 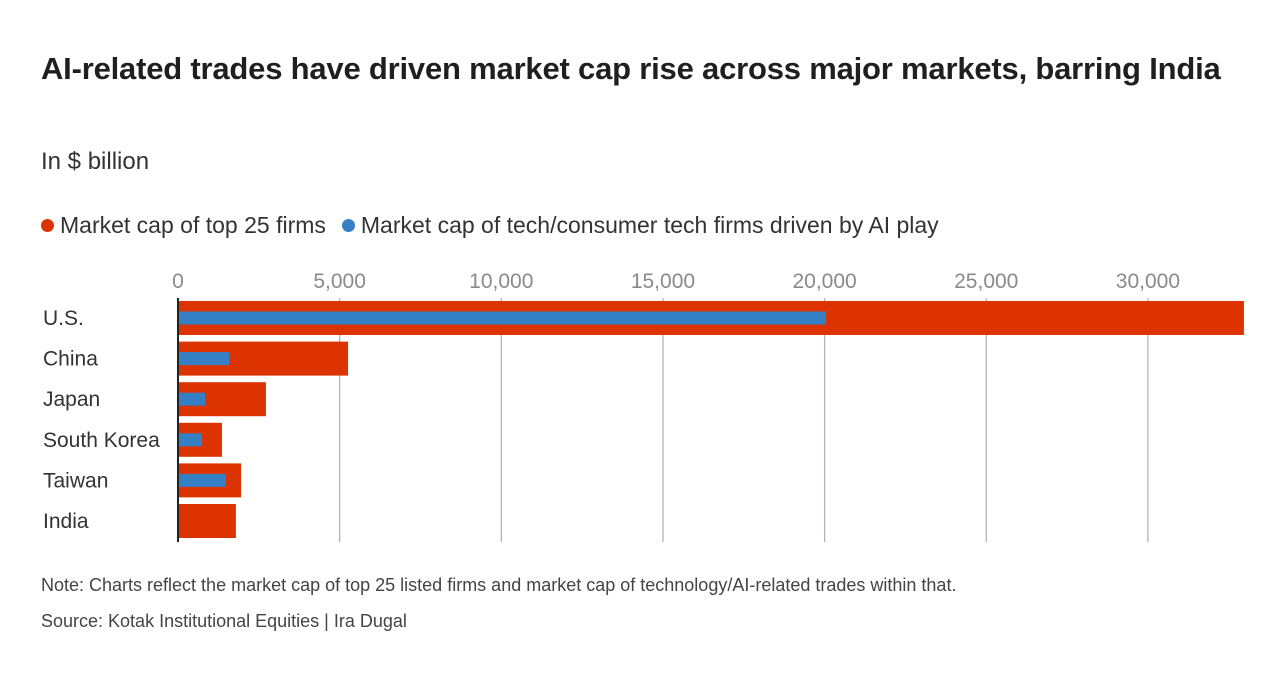 What do you see at coordinates (1148, 281) in the screenshot?
I see `x-tick-label: 30,000` at bounding box center [1148, 281].